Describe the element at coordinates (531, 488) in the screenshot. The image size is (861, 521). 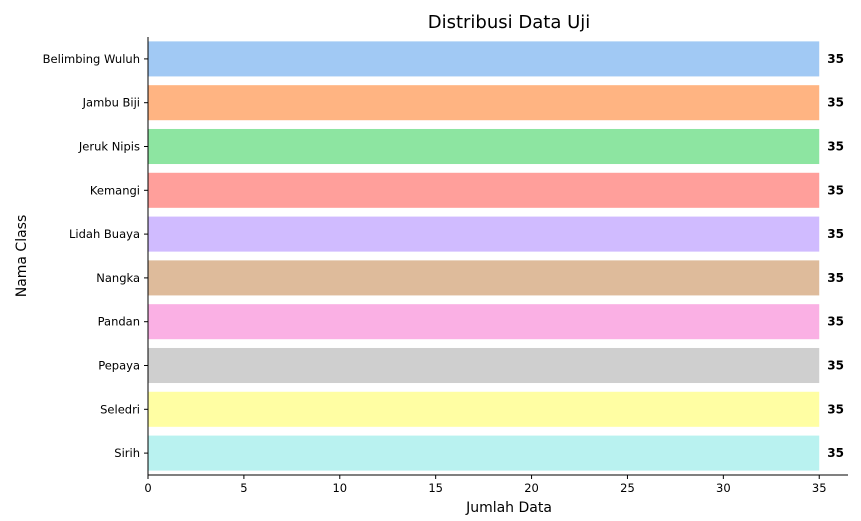
I see `x-tick-label: 20` at that location.